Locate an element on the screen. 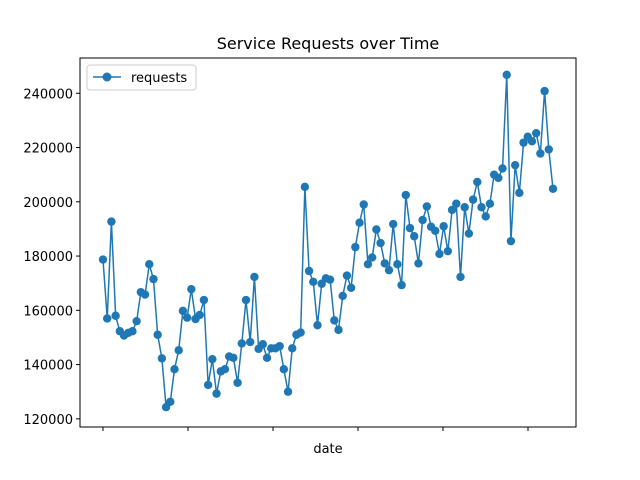 The height and width of the screenshot is (480, 640). legend: requests is located at coordinates (141, 77).